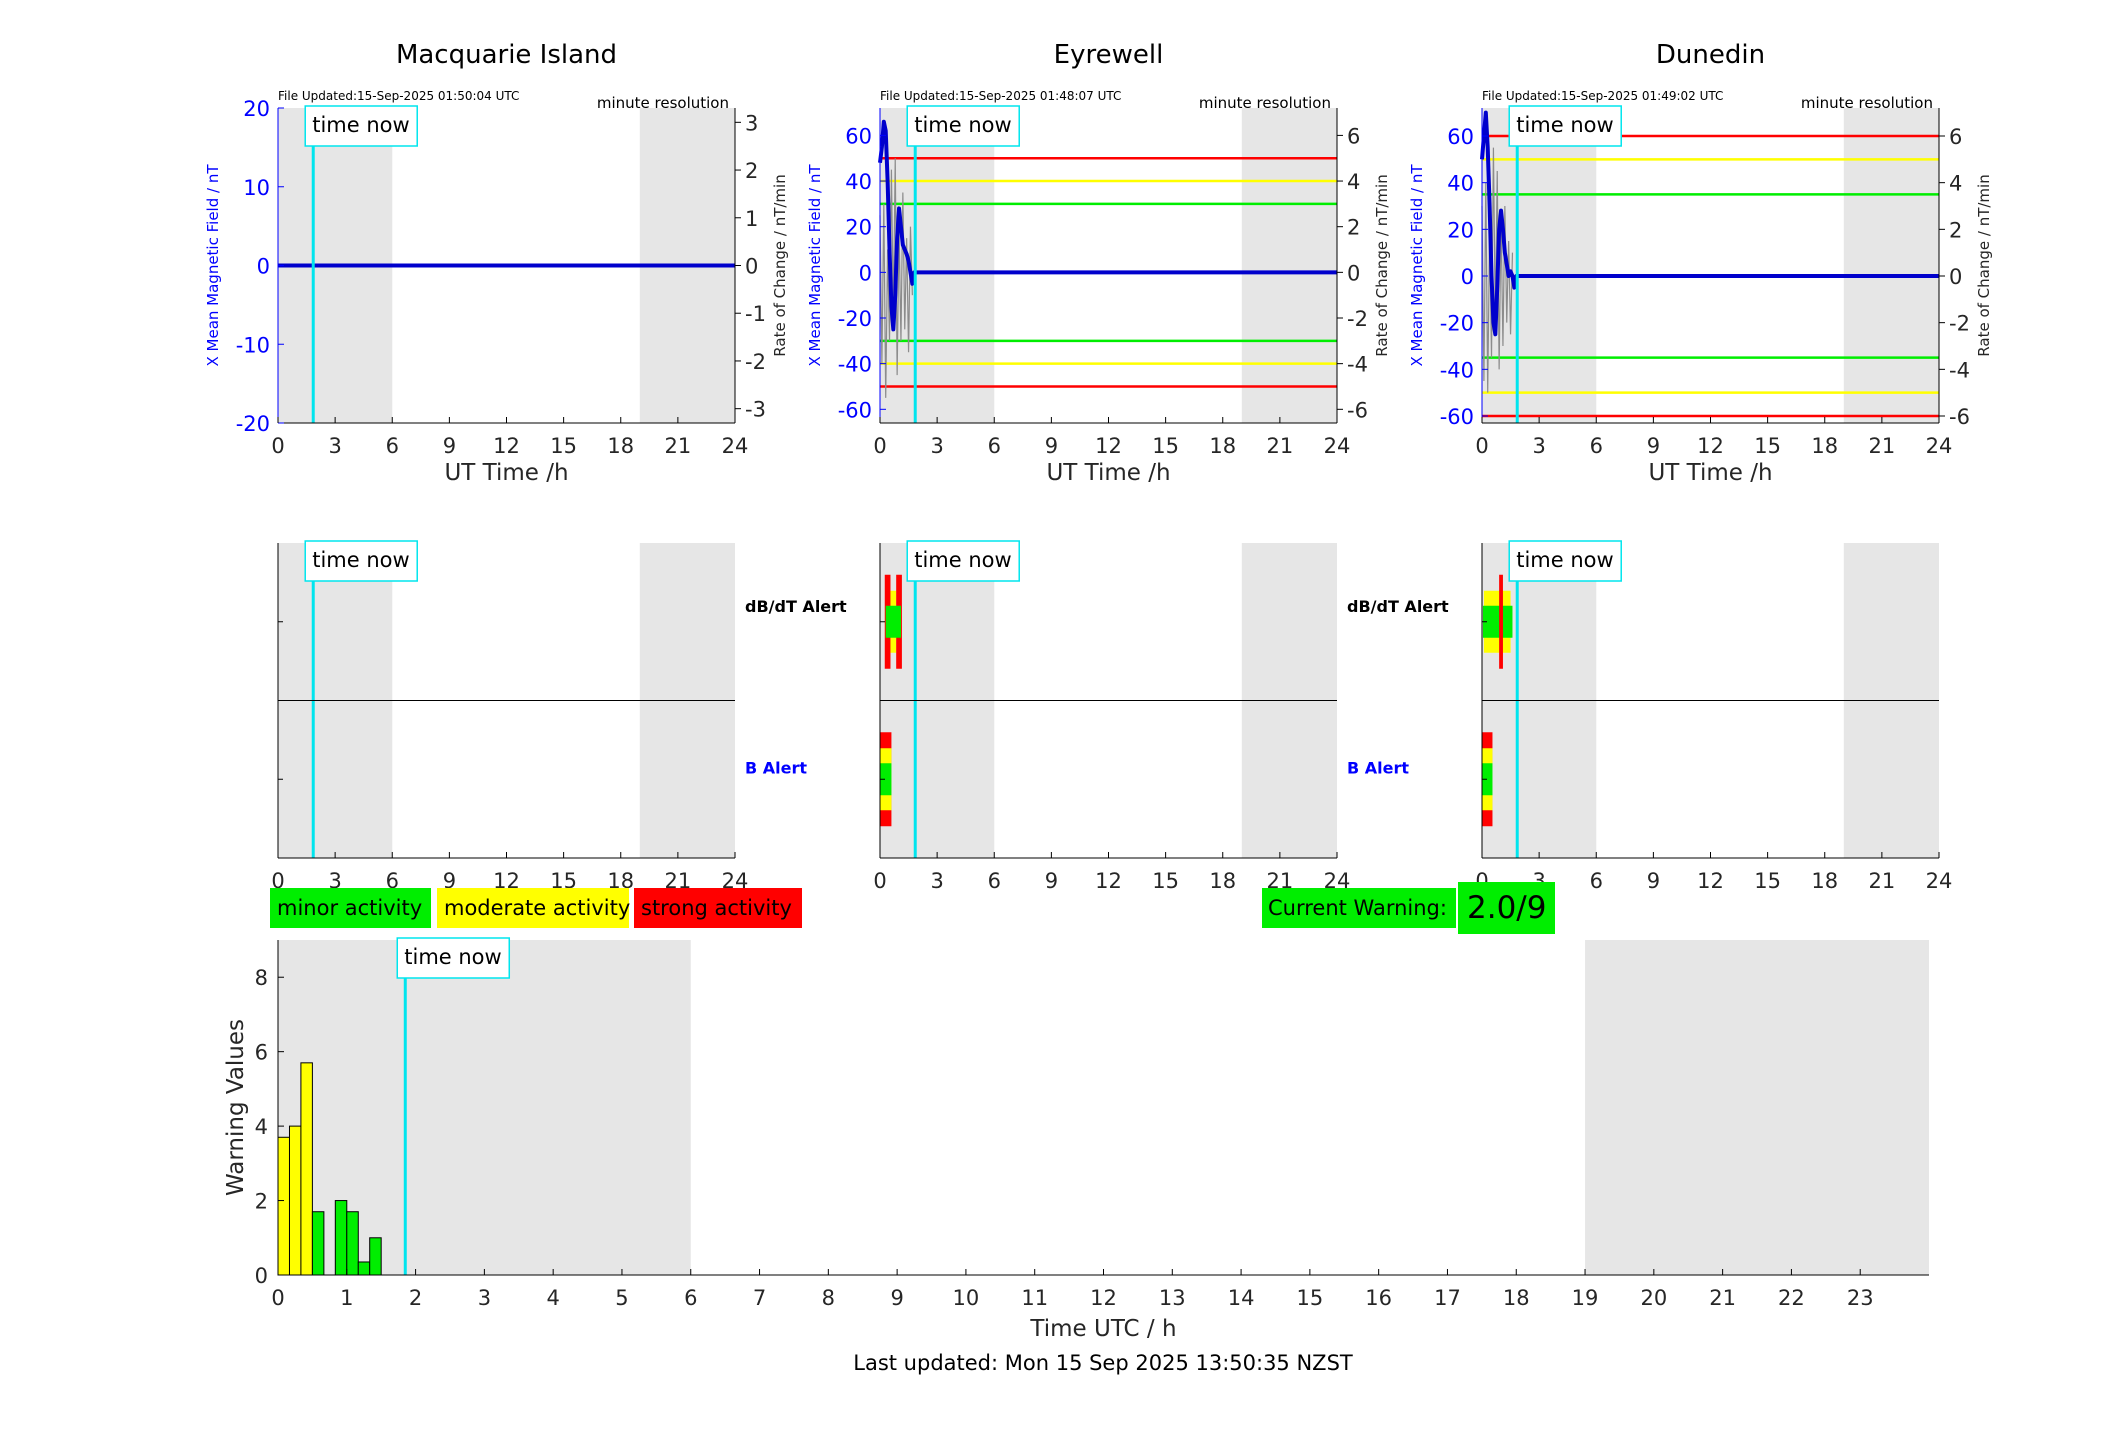 The height and width of the screenshot is (1437, 2117). I want to click on y-tick-label: 0, so click(261, 1276).